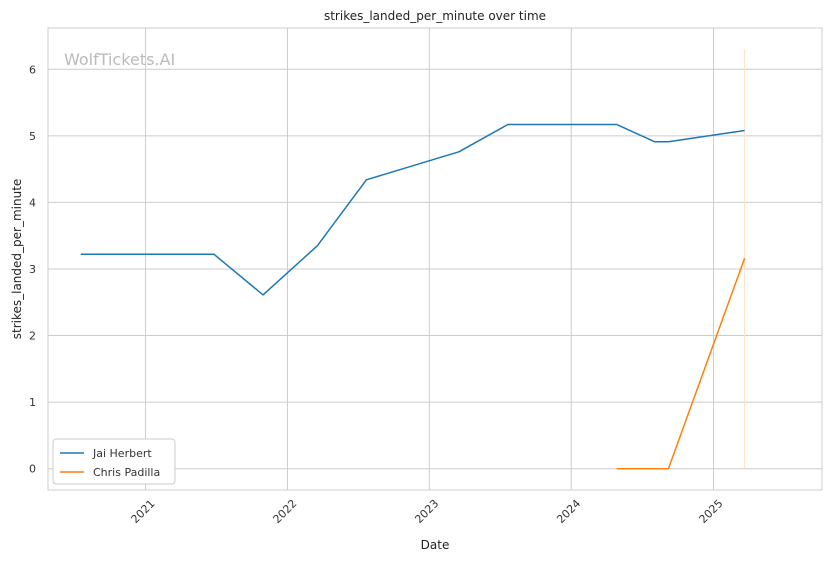 The width and height of the screenshot is (832, 561). Describe the element at coordinates (32, 402) in the screenshot. I see `y-tick-label: 1` at that location.